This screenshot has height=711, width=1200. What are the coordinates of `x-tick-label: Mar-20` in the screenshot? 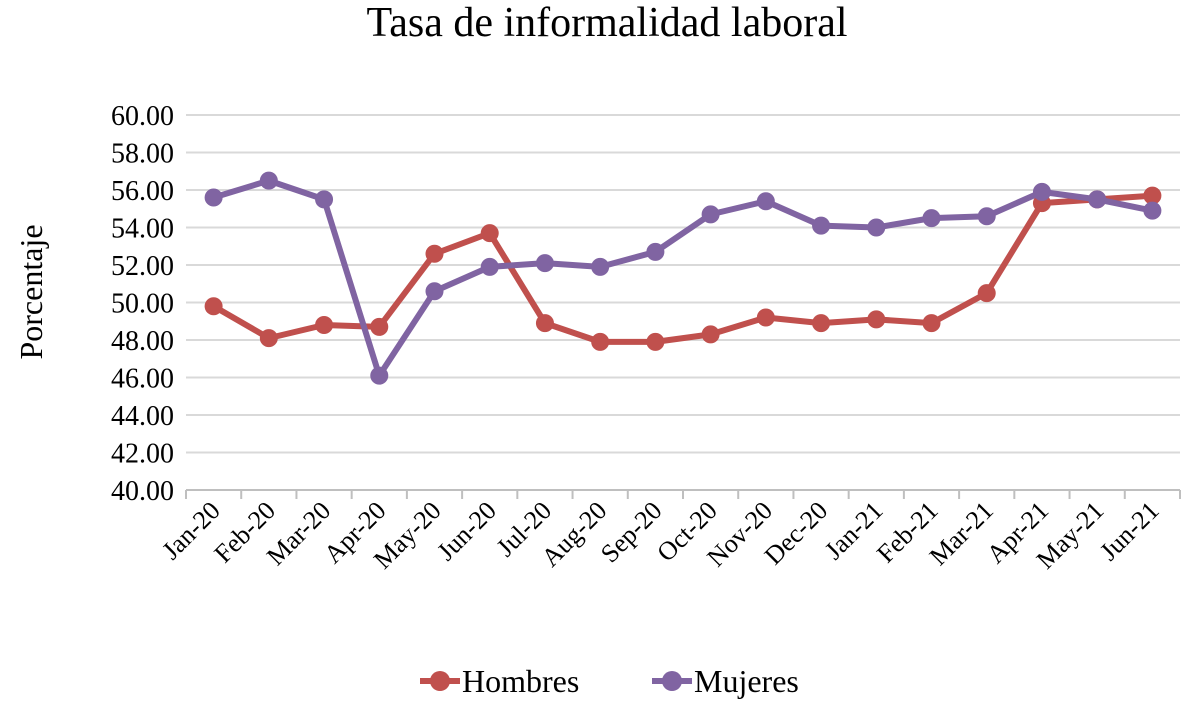 It's located at (298, 533).